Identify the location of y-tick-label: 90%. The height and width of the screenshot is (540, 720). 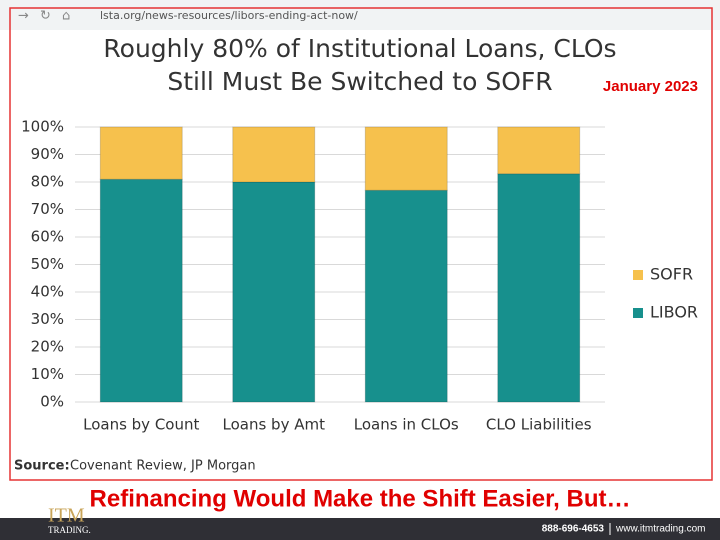
(47, 154).